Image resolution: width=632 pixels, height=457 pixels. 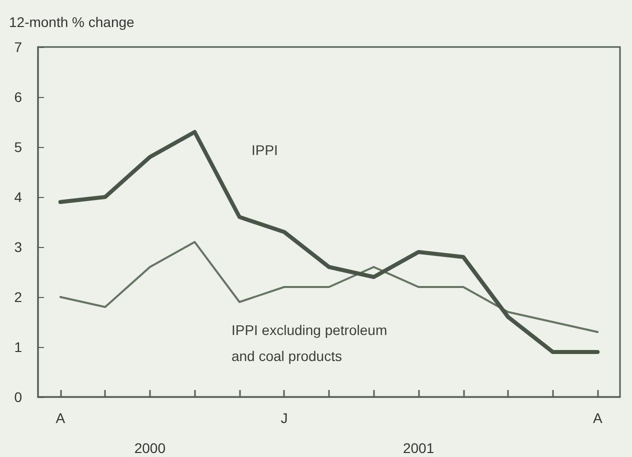 I want to click on y-tick-label: 0, so click(x=18, y=397).